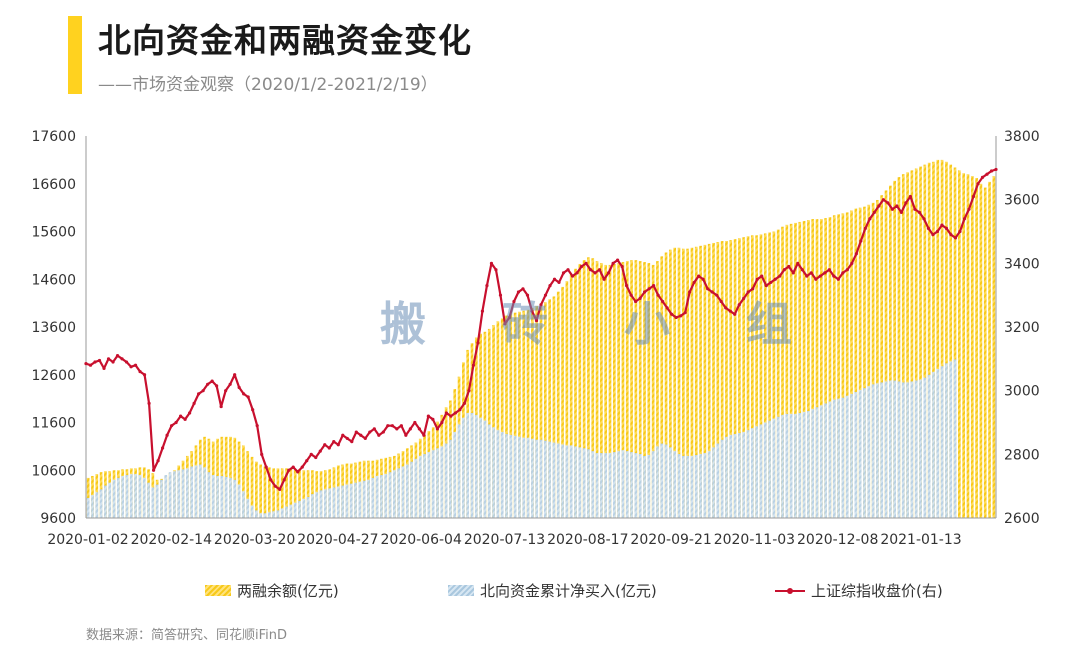 The height and width of the screenshot is (652, 1080). What do you see at coordinates (790, 591) in the screenshot?
I see `legend-swatch-index` at bounding box center [790, 591].